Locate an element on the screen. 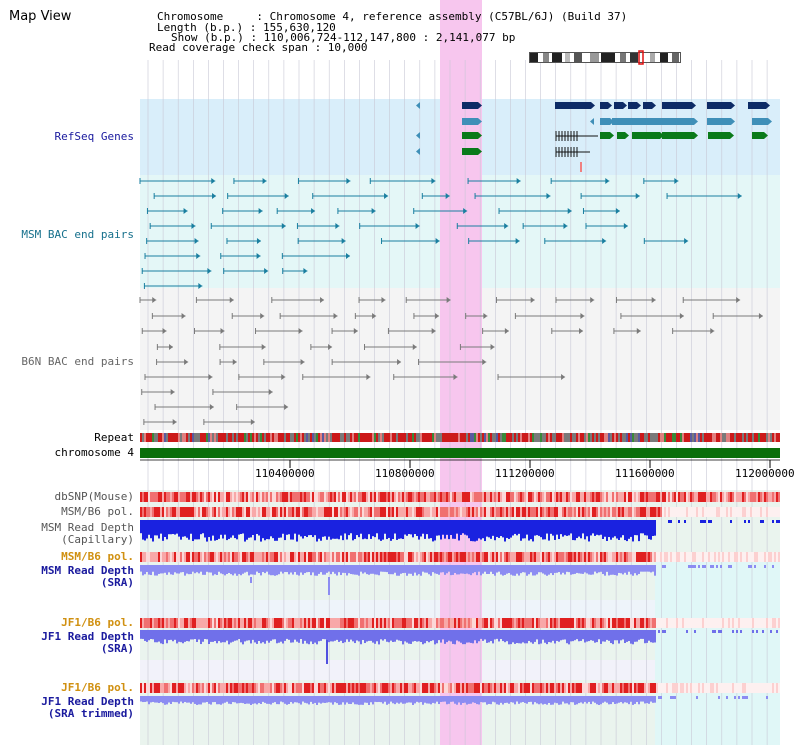 Image resolution: width=800 pixels, height=745 pixels. track-label-b6n-bac: B6N BAC end pairs is located at coordinates (77, 361).